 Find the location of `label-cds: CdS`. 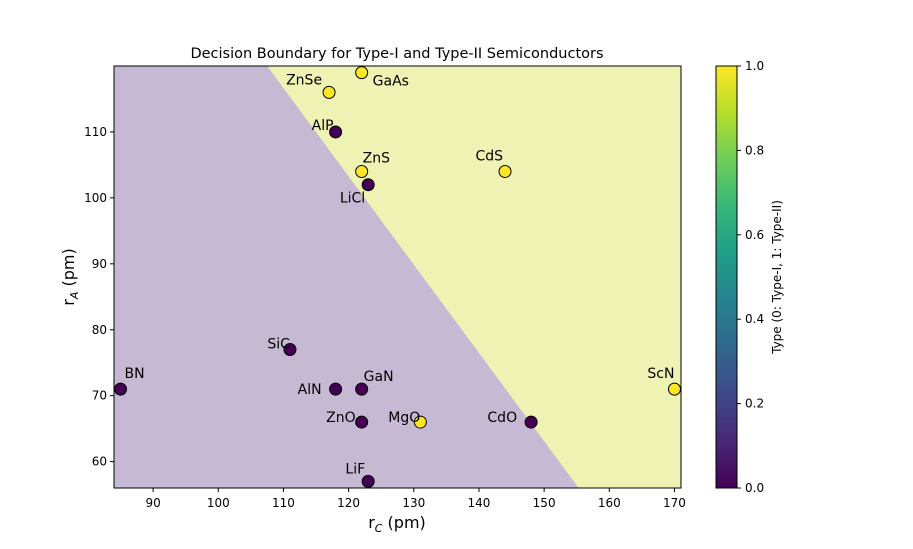

label-cds: CdS is located at coordinates (489, 157).